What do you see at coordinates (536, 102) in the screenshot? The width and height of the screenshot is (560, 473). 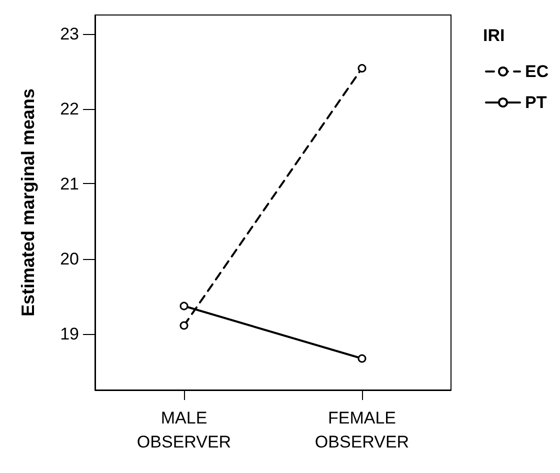 I see `legend-label: PT` at bounding box center [536, 102].